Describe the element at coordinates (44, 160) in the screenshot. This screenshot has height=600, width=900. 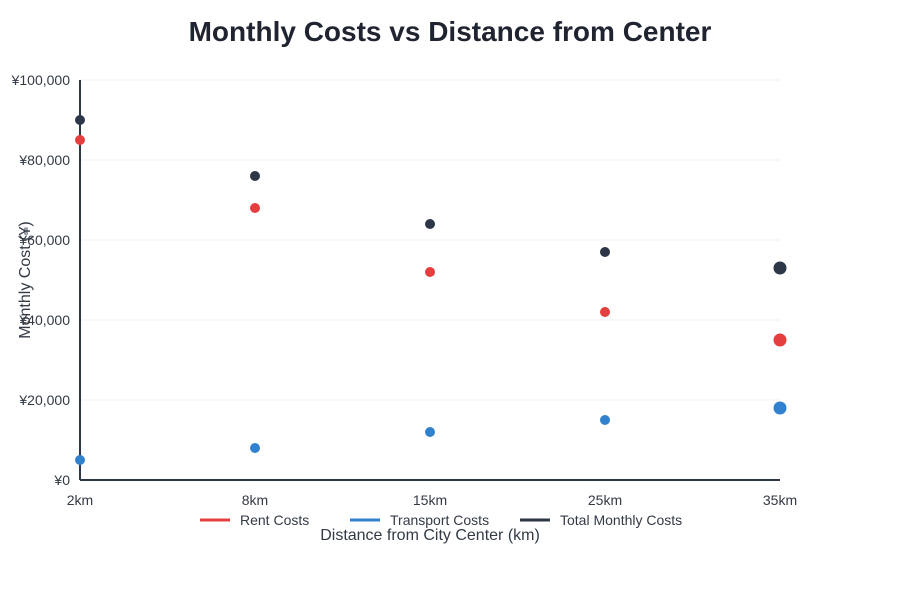
I see `y-tick-label: ¥80,000` at that location.